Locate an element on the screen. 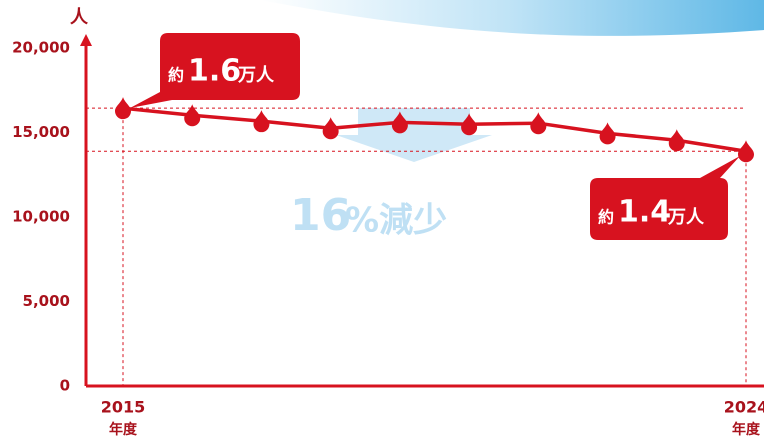 The width and height of the screenshot is (764, 442). x-tick-label: 2015 is located at coordinates (123, 407).